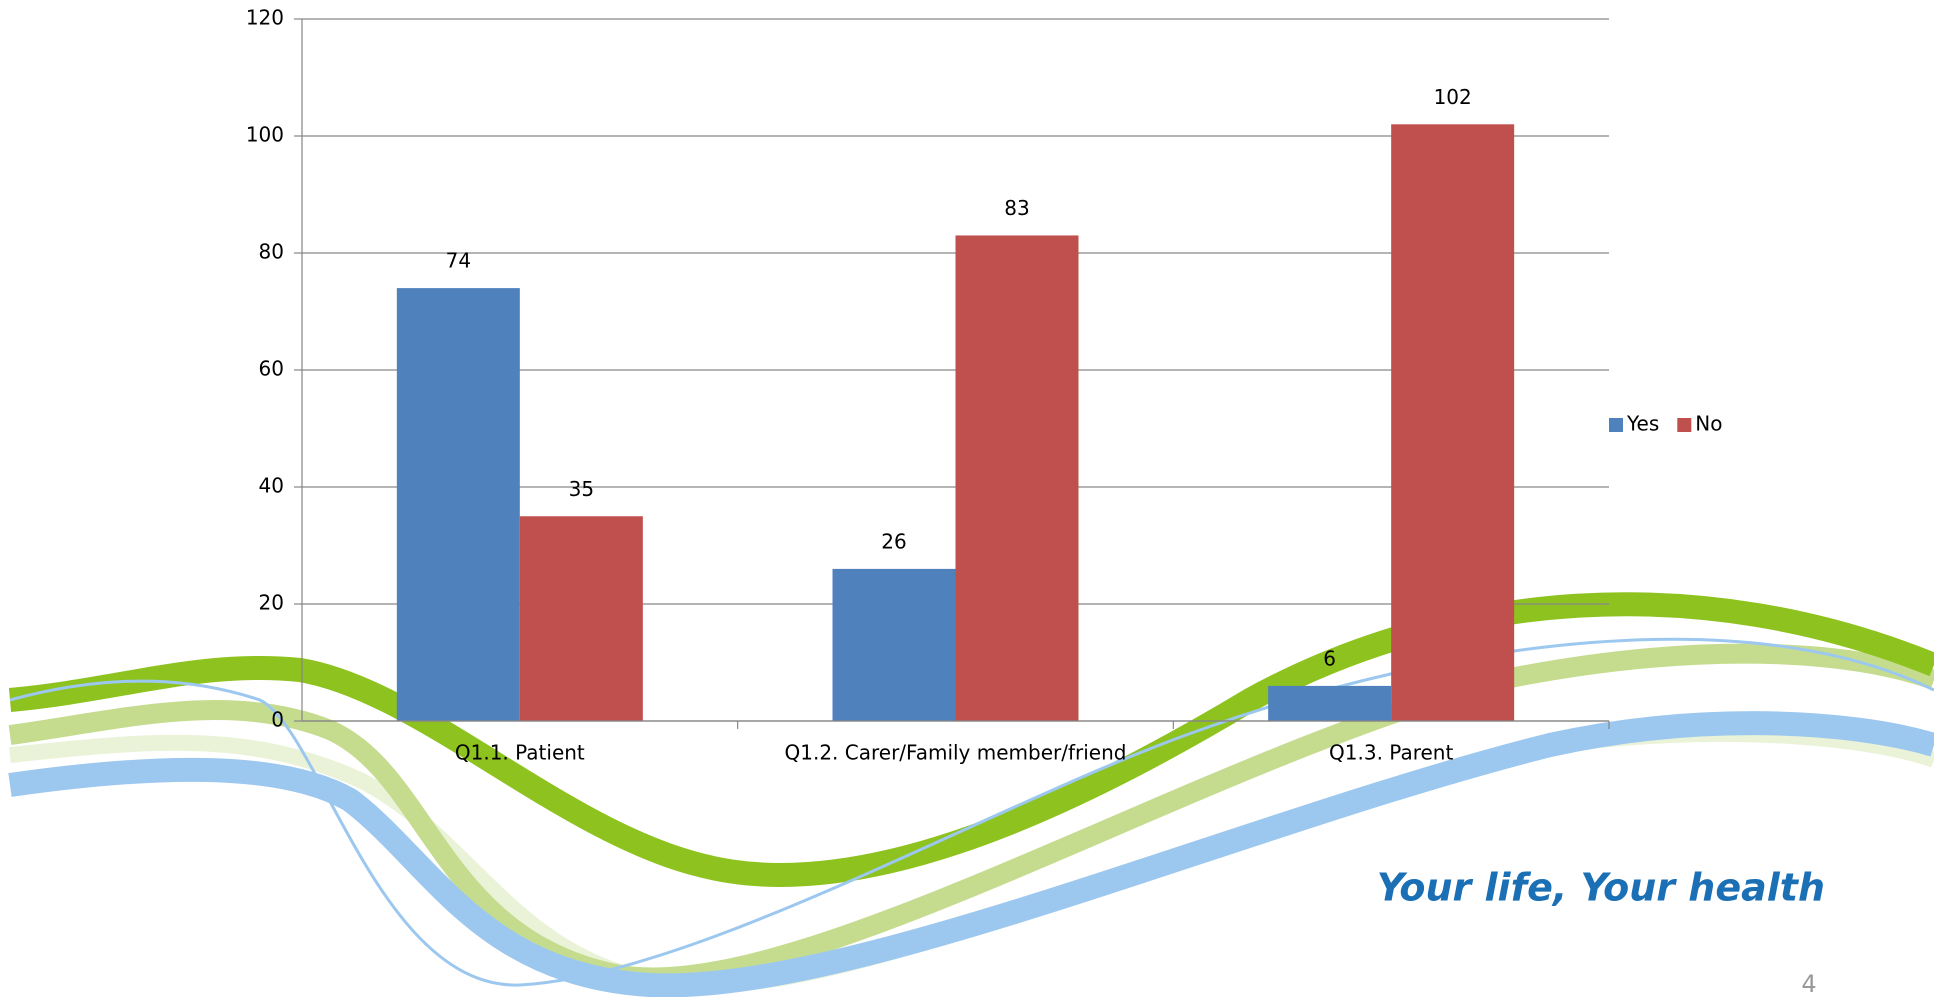 This screenshot has width=1934, height=997. I want to click on value-label: 35, so click(581, 489).